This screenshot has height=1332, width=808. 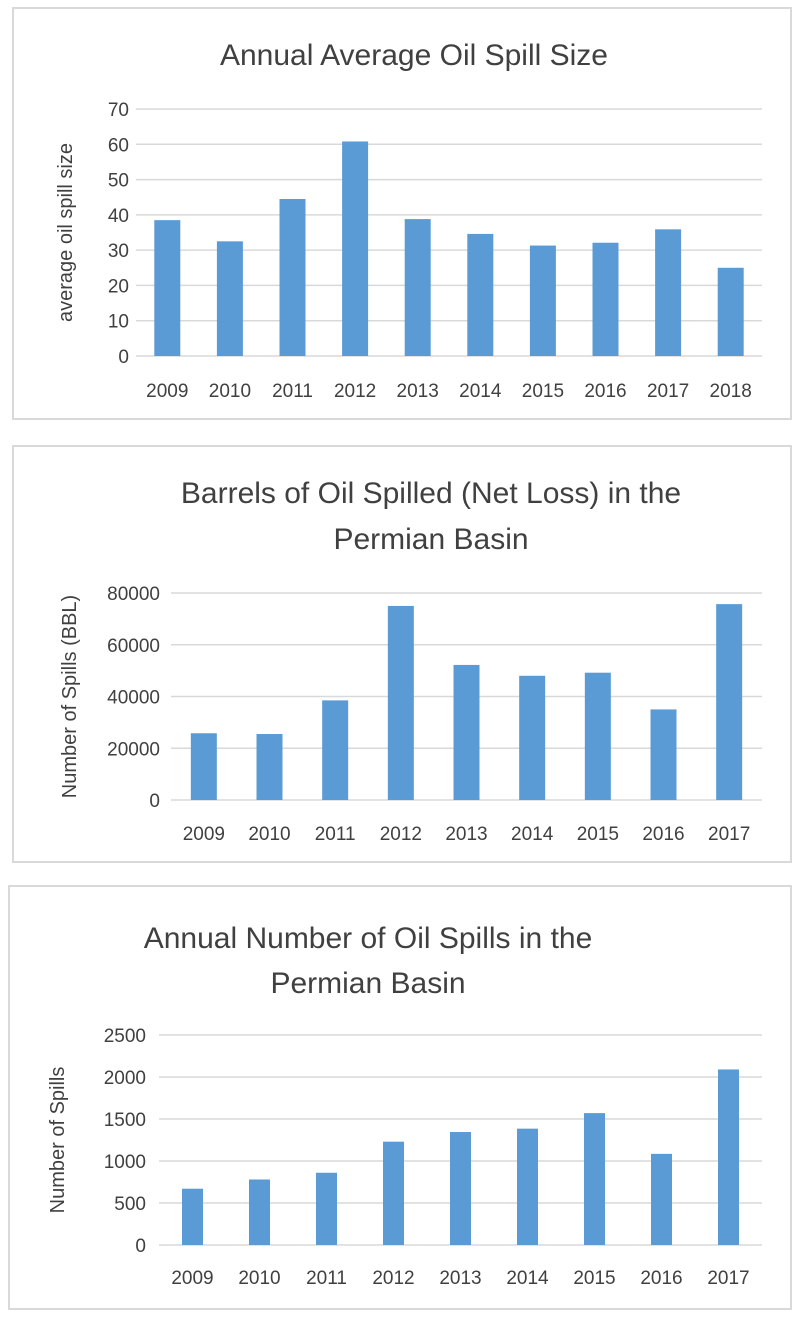 I want to click on y-tick-label: 20, so click(x=118, y=286).